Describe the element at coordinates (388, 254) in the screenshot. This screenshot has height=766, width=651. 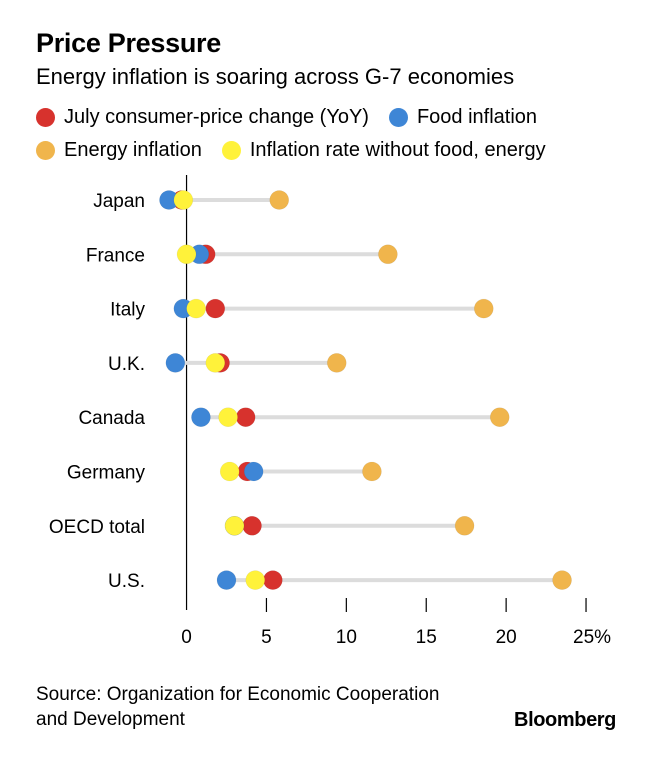
I see `dot-energy-france` at that location.